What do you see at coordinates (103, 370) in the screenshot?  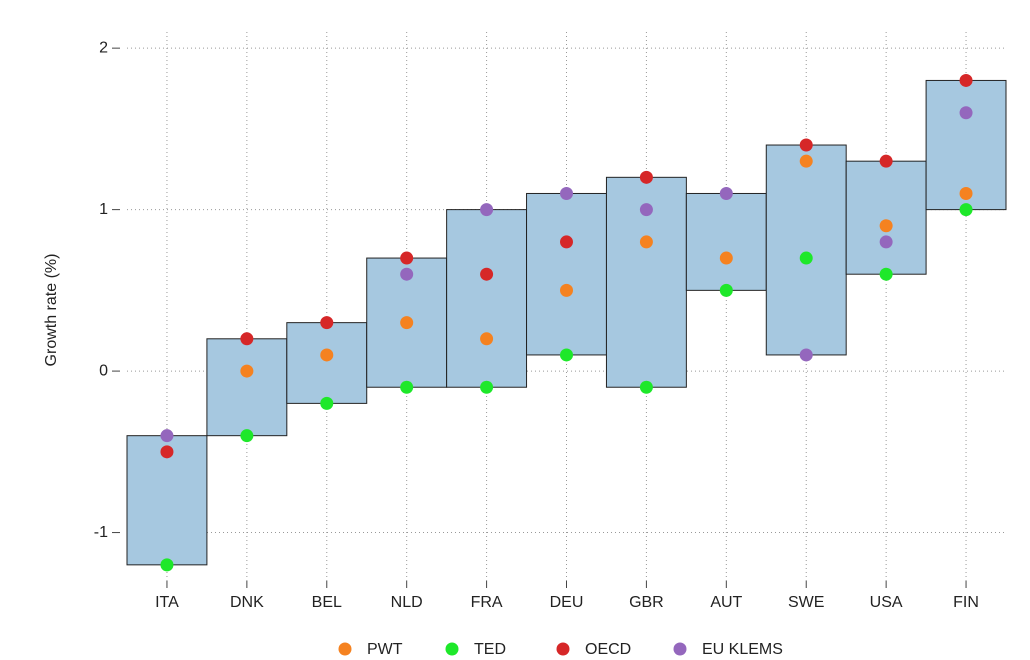 I see `y-tick-label: 0` at bounding box center [103, 370].